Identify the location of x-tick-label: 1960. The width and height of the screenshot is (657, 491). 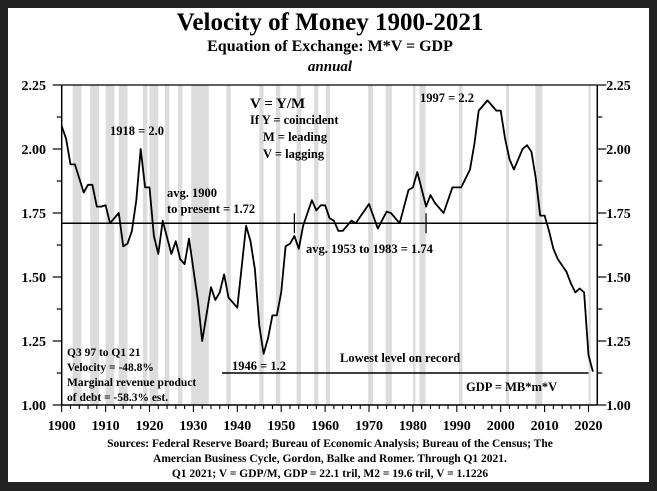
(325, 426).